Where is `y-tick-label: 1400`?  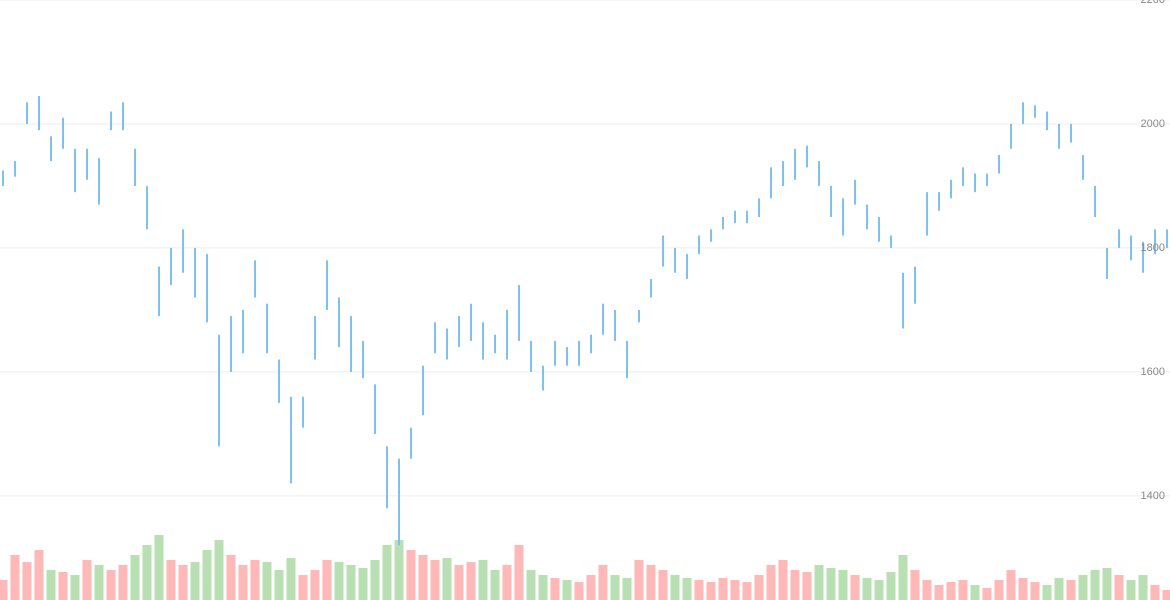 y-tick-label: 1400 is located at coordinates (1153, 496).